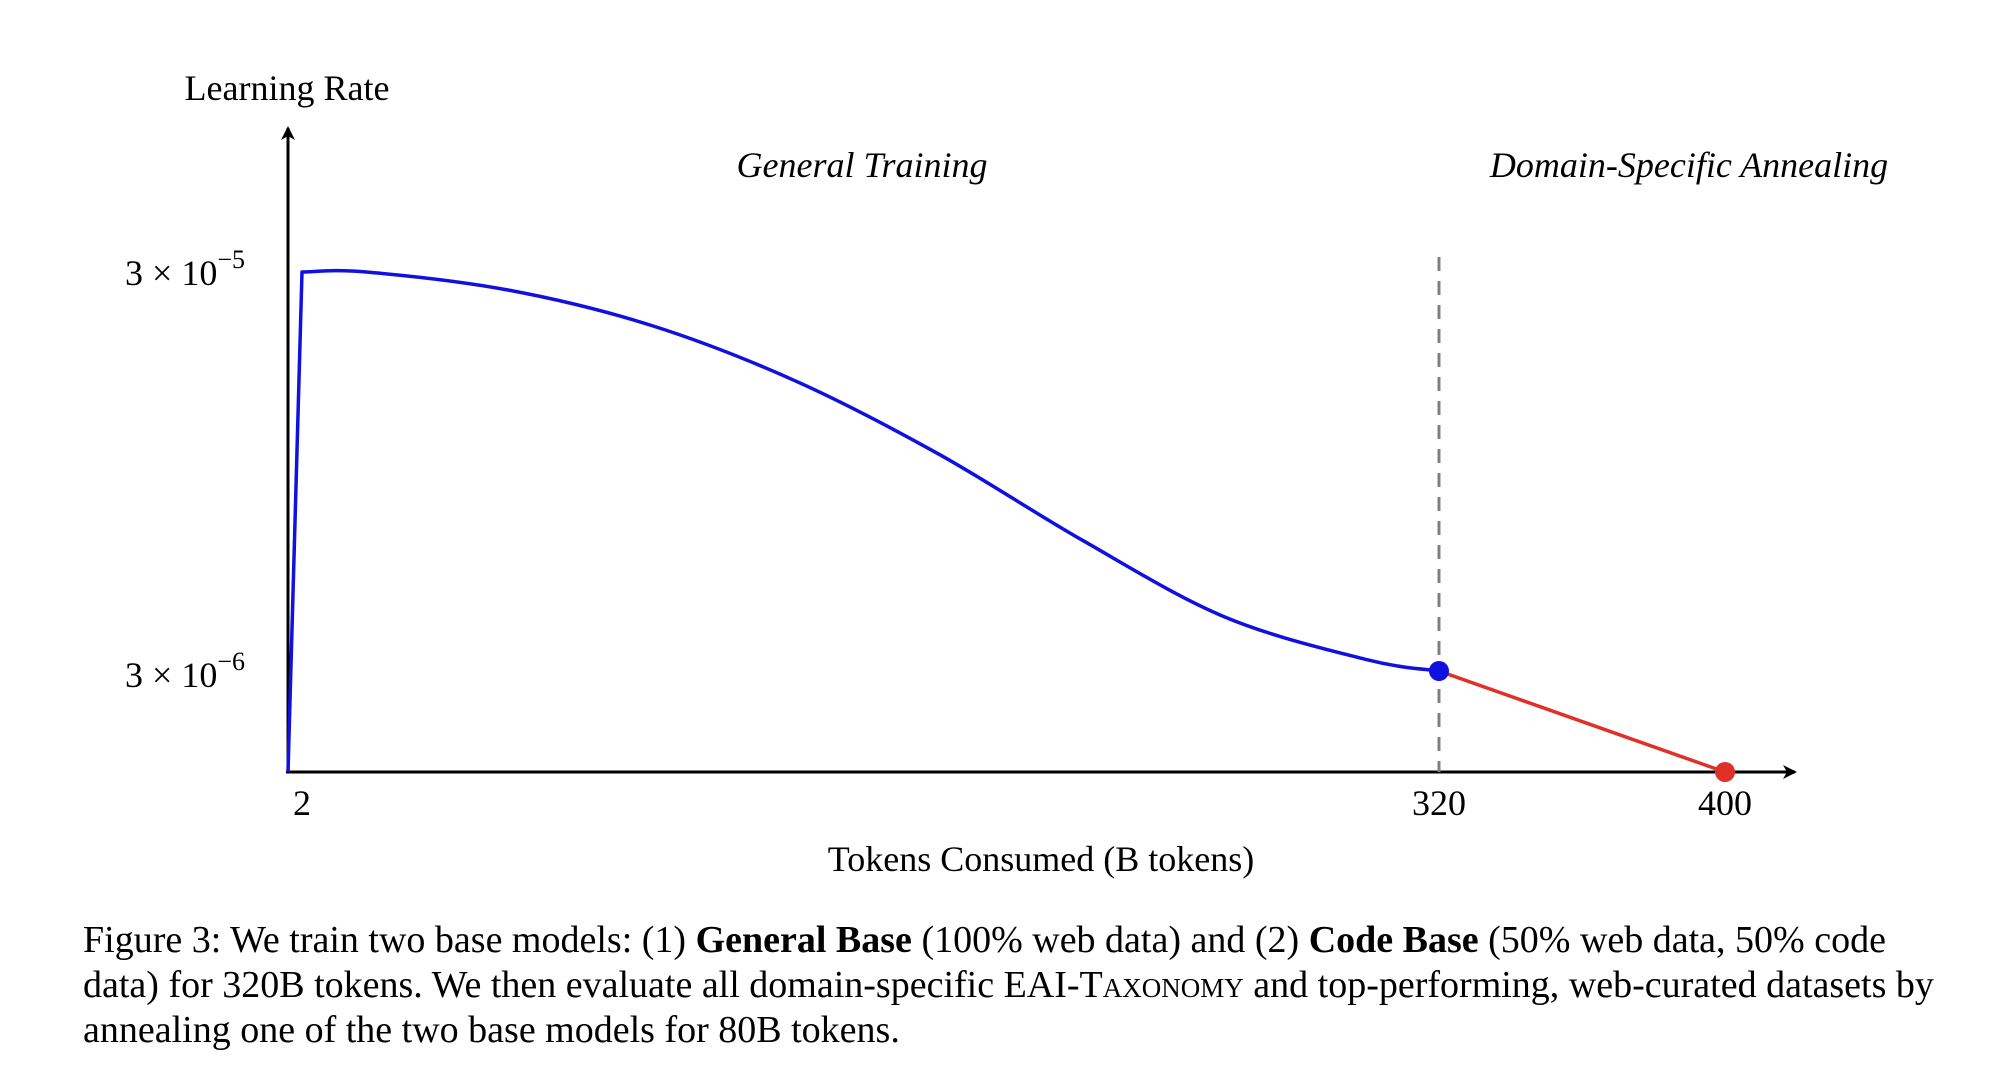 The height and width of the screenshot is (1072, 2008). I want to click on x-tick-label: 320, so click(1439, 803).